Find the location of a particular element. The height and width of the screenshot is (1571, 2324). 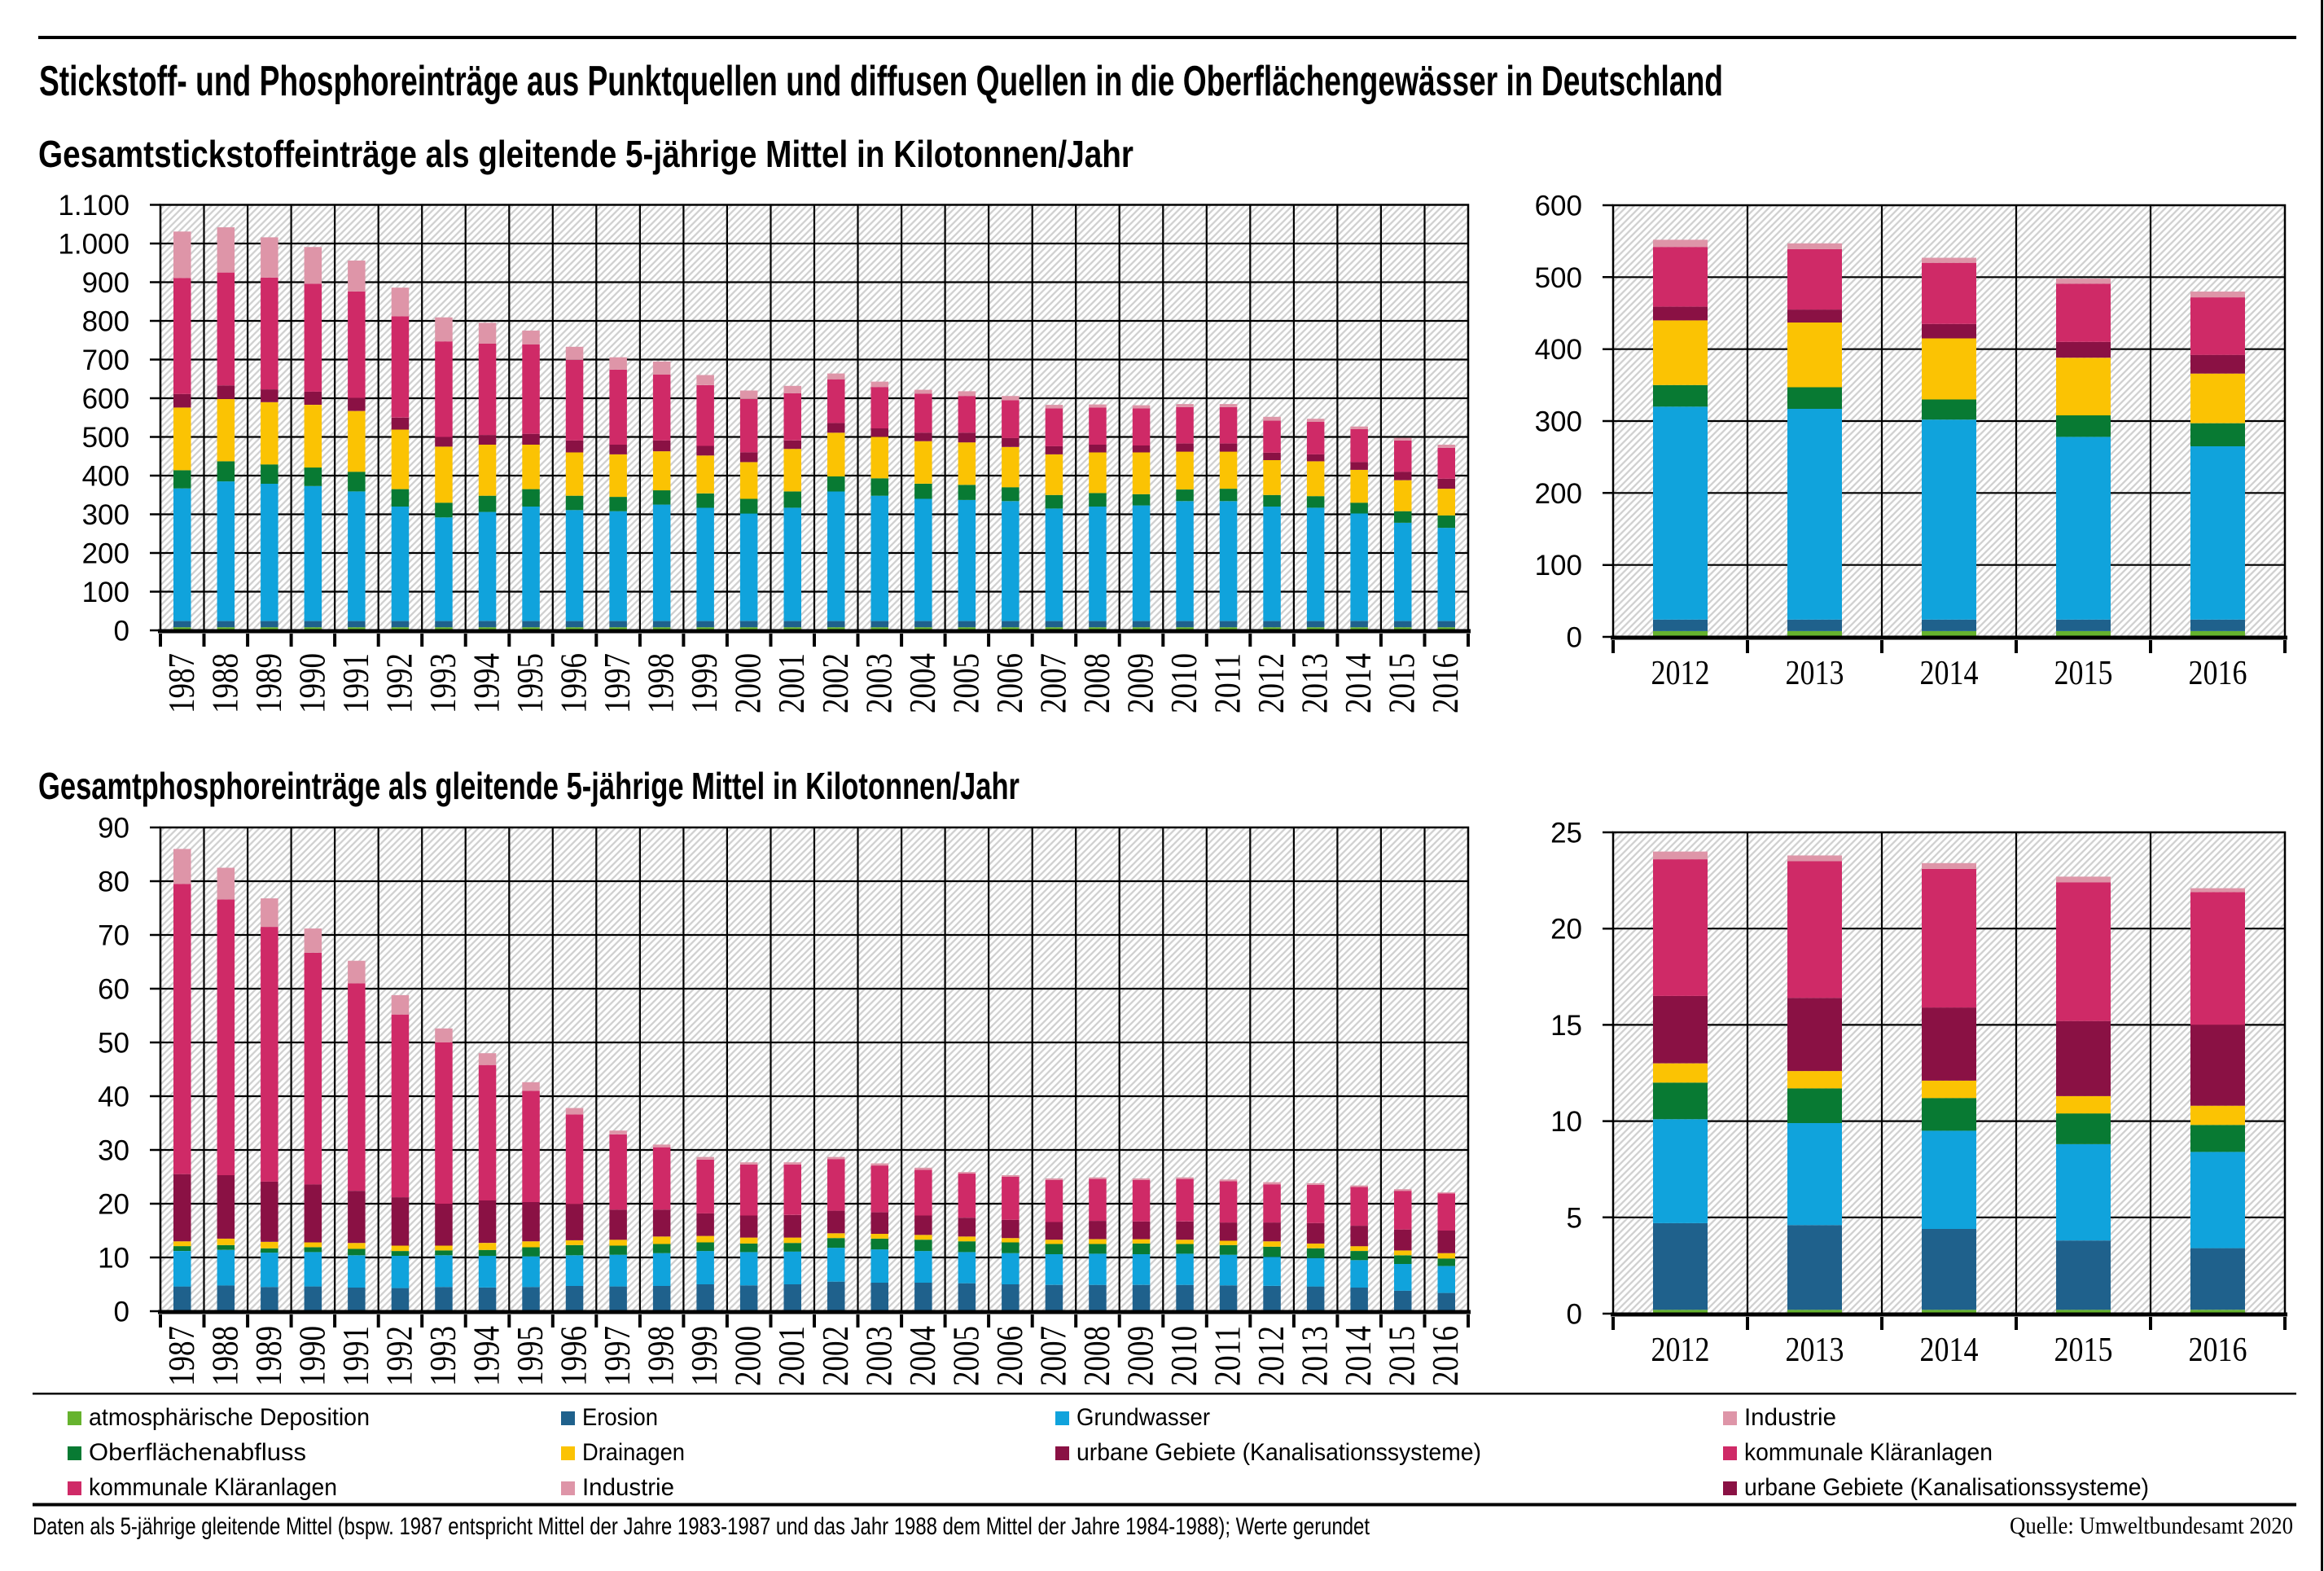

svg-text: 70 is located at coordinates (113, 936).